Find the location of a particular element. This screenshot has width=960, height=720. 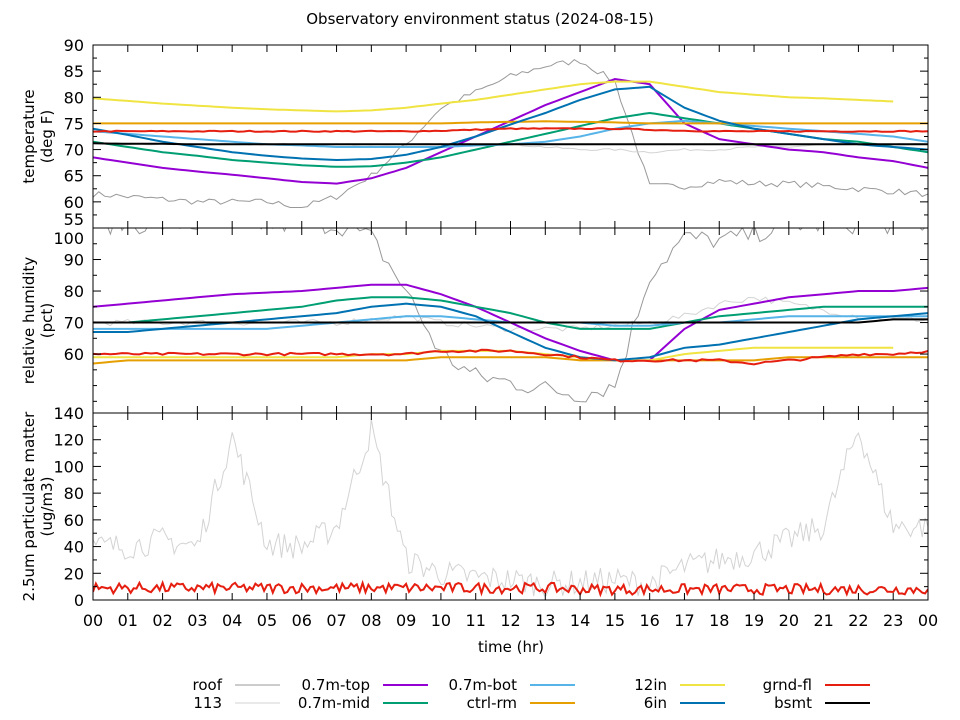

y-axis-label: (pct) is located at coordinates (47, 320).